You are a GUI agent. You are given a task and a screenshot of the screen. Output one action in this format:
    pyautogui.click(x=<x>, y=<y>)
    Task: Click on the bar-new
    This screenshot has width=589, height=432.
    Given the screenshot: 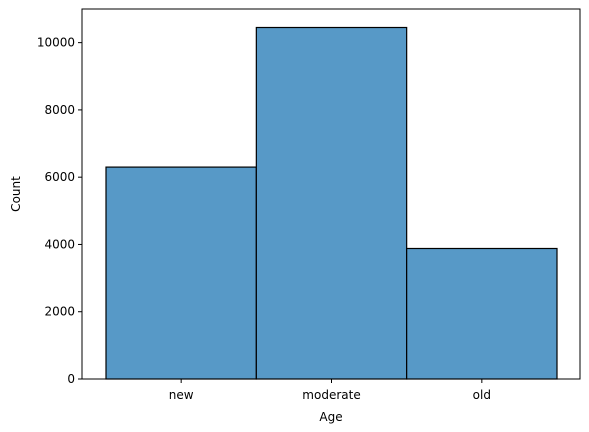 What is the action you would take?
    pyautogui.click(x=181, y=273)
    